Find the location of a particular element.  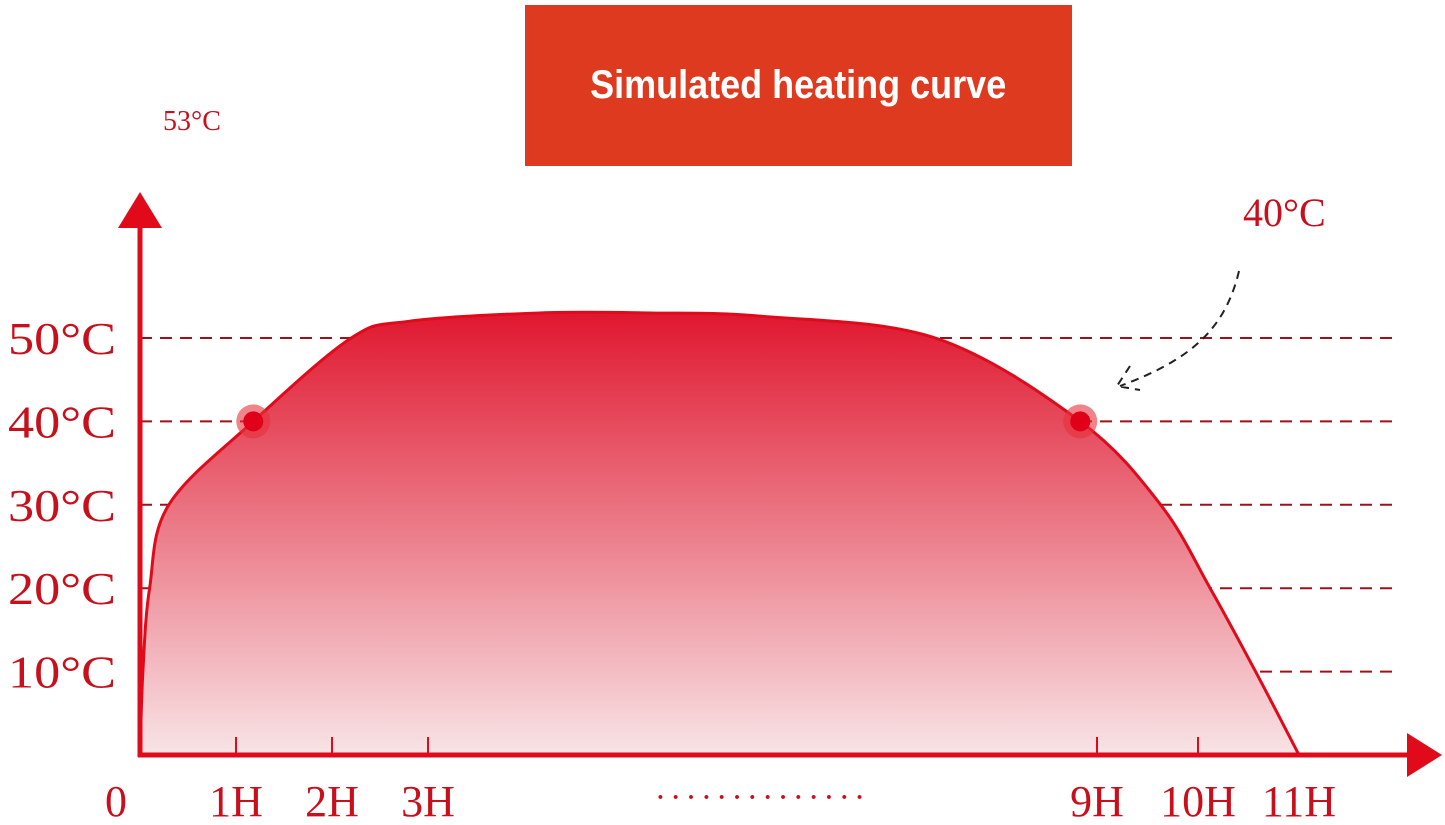

x-tick-label: 0 is located at coordinates (116, 801).